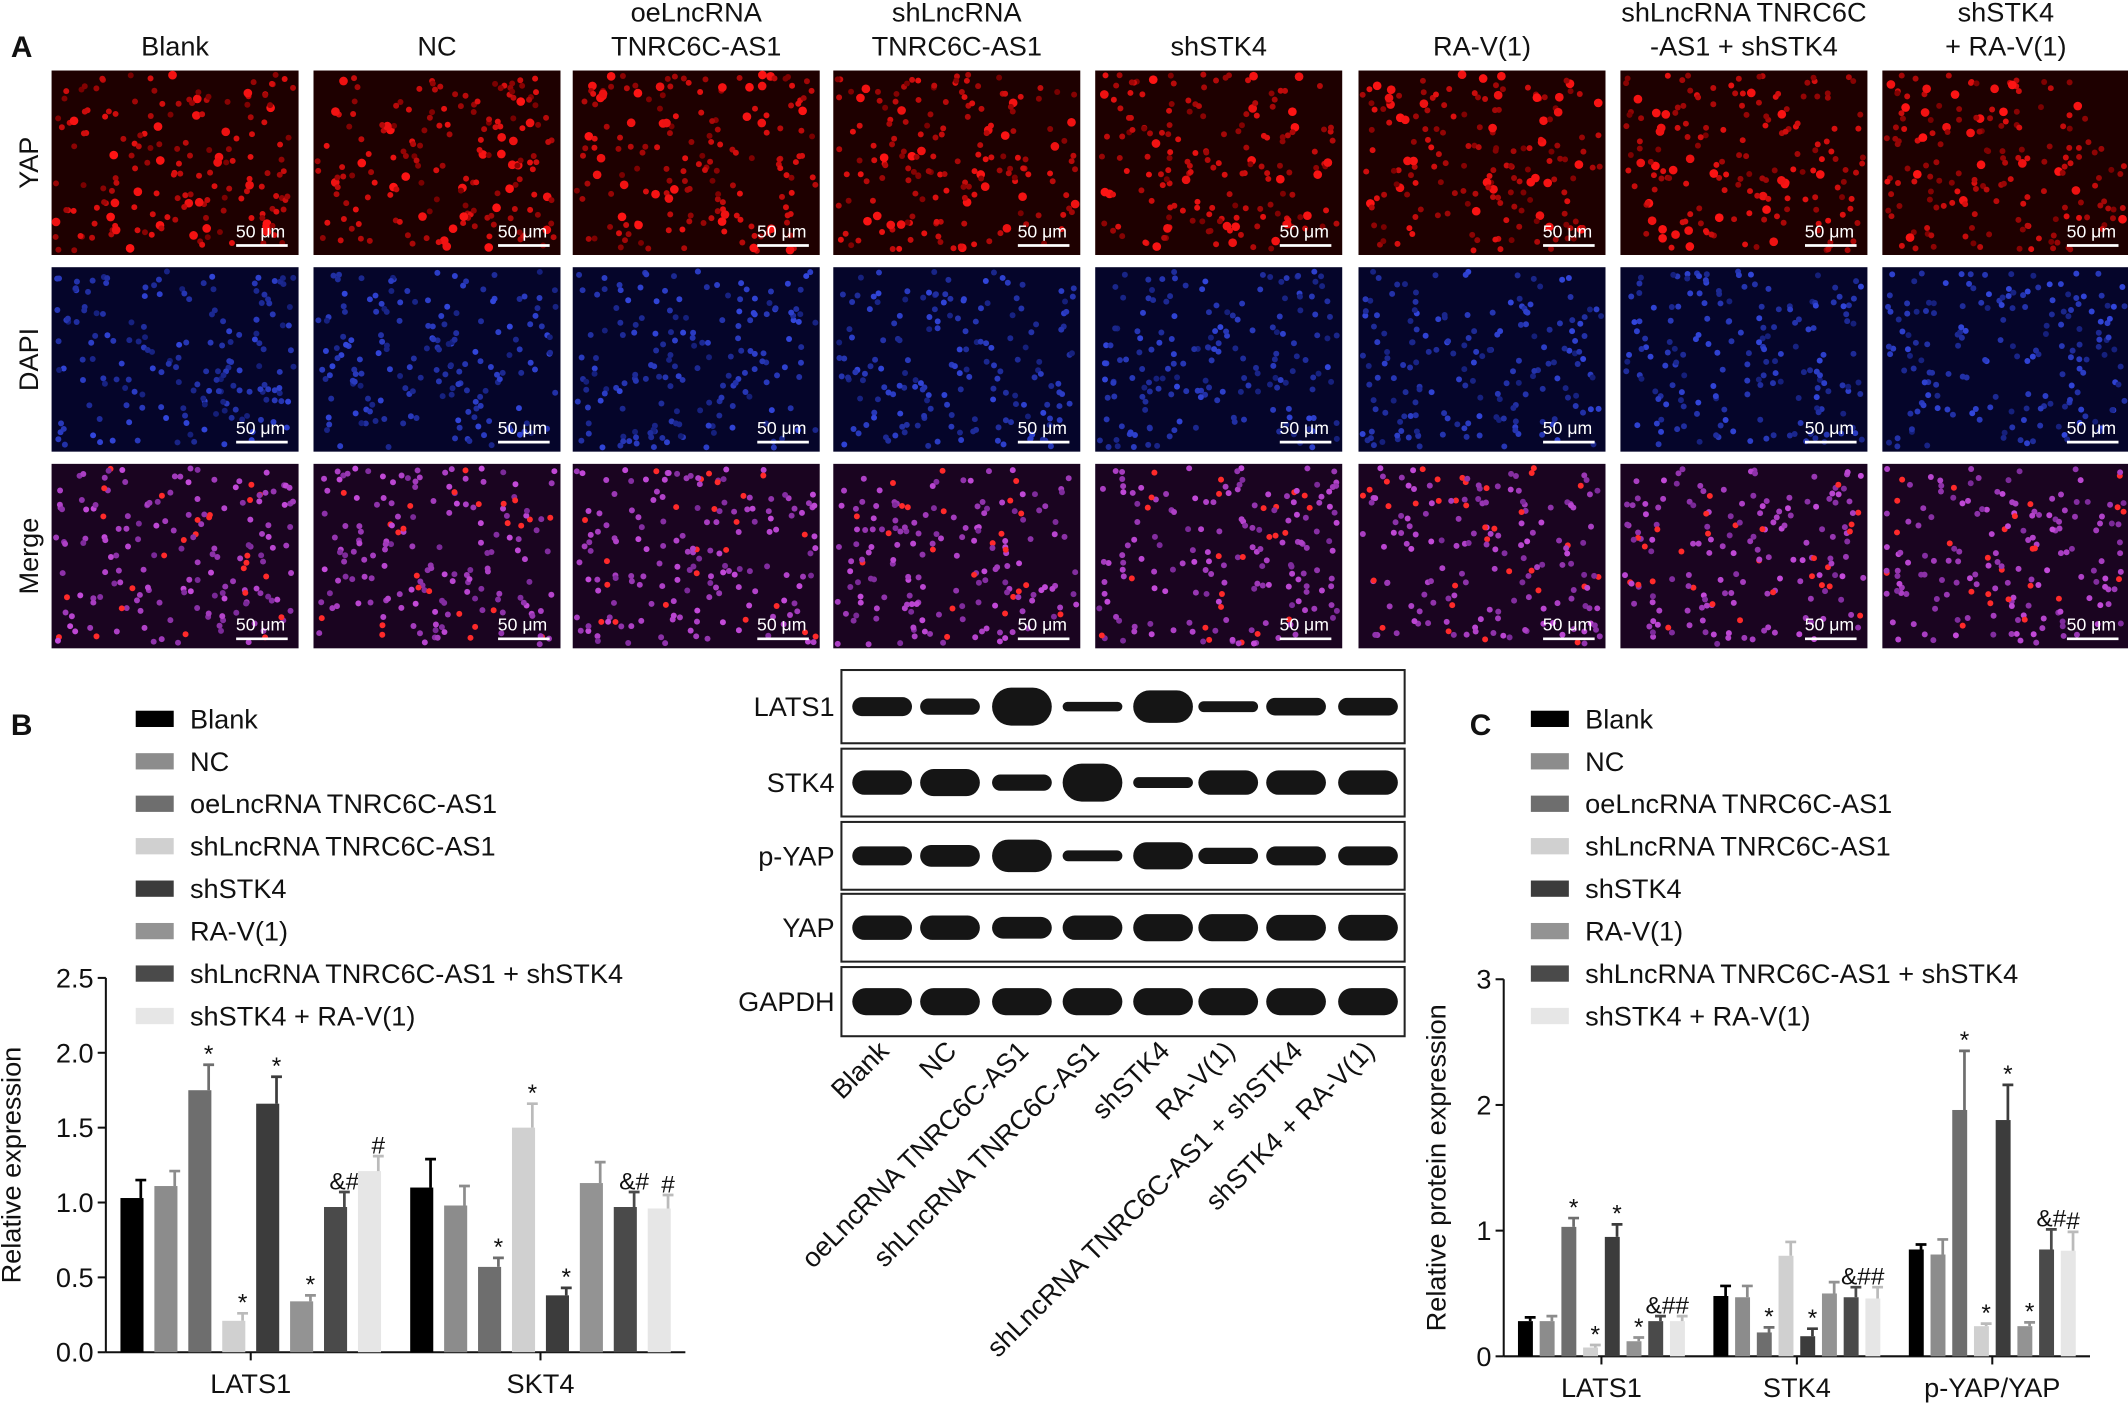 The width and height of the screenshot is (2128, 1416). Describe the element at coordinates (2051, 1219) in the screenshot. I see `significance-mark: &#` at that location.